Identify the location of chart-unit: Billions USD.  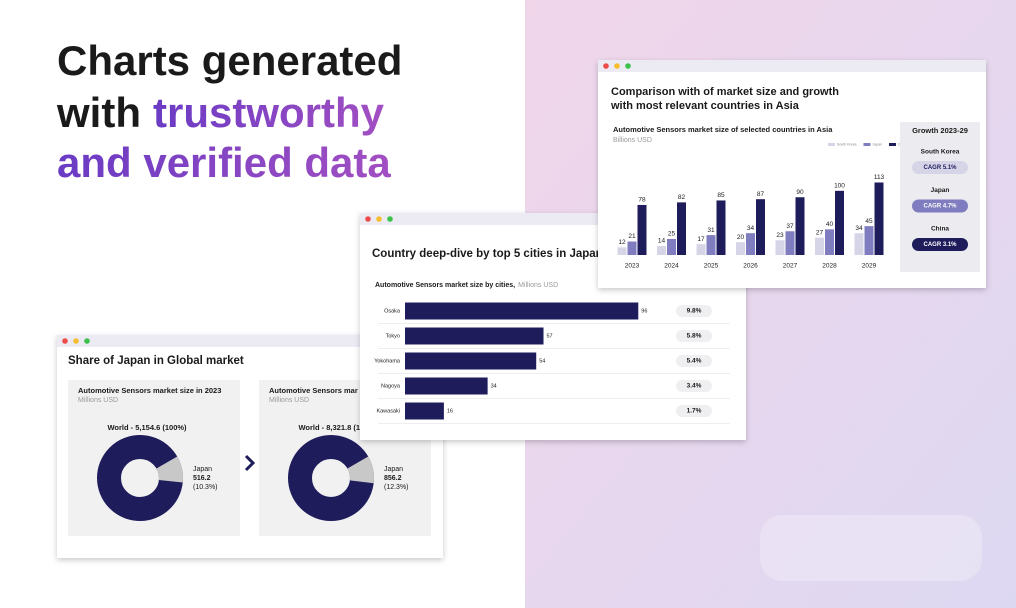
(632, 140).